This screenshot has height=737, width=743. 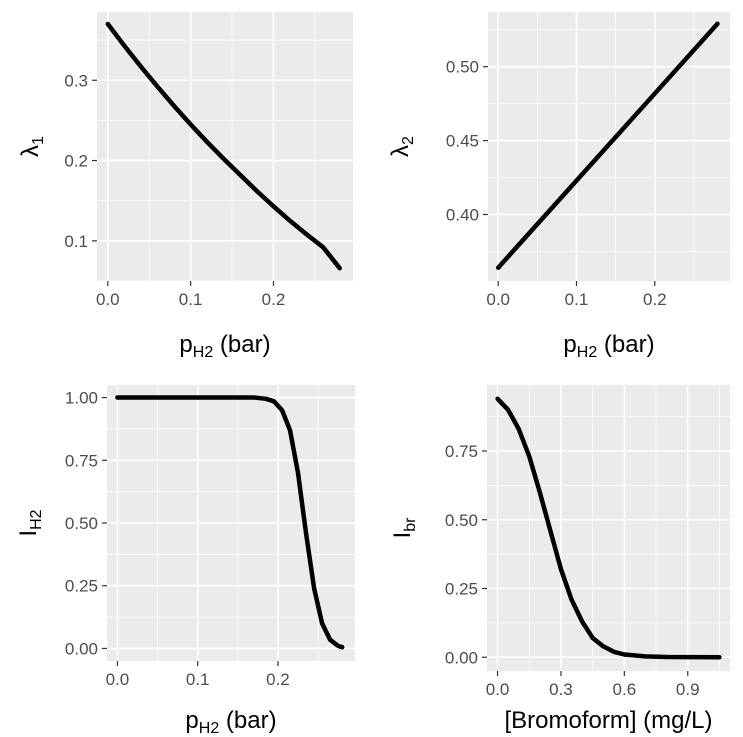 What do you see at coordinates (688, 689) in the screenshot?
I see `x-tick-label: 0.9` at bounding box center [688, 689].